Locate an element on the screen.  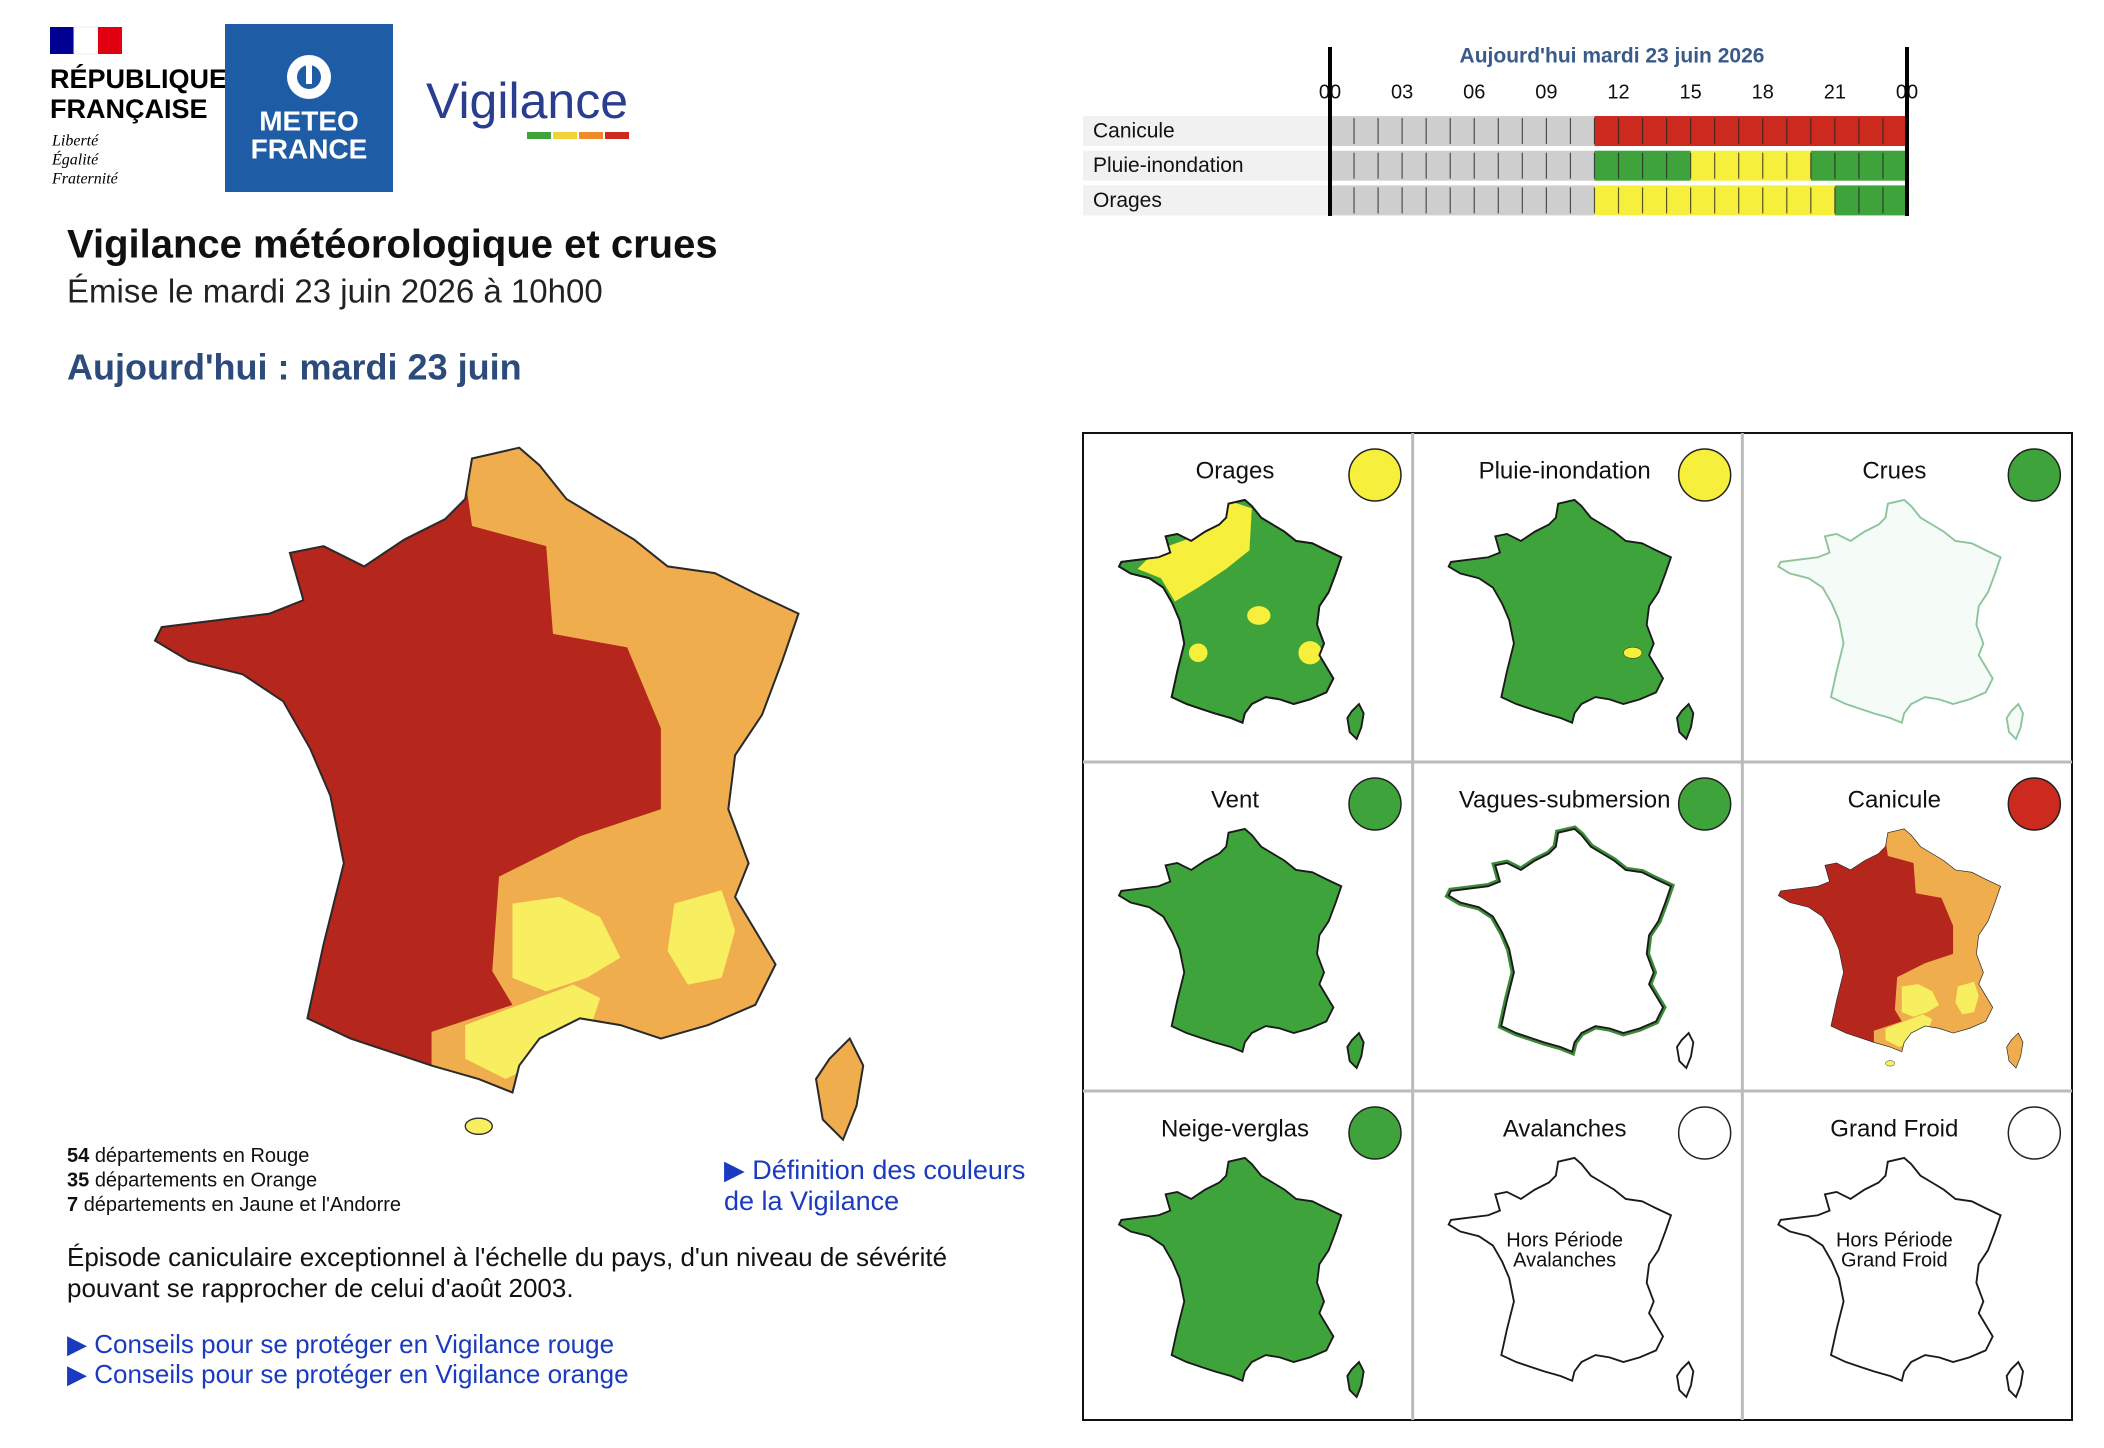
vigilance-card: Pluie-inondation is located at coordinates (1589, 594).